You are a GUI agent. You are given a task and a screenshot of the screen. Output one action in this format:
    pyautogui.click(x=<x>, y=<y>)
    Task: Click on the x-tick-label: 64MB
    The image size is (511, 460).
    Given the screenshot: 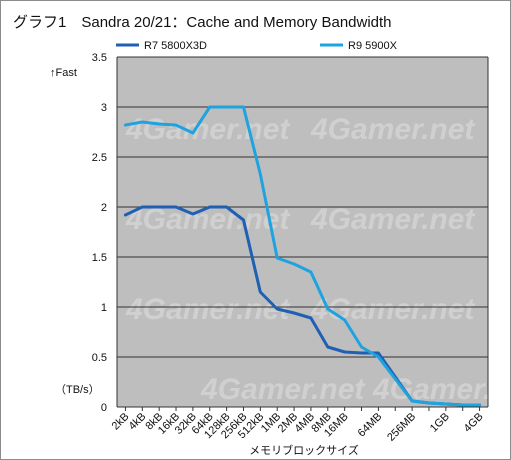 What is the action you would take?
    pyautogui.click(x=370, y=425)
    